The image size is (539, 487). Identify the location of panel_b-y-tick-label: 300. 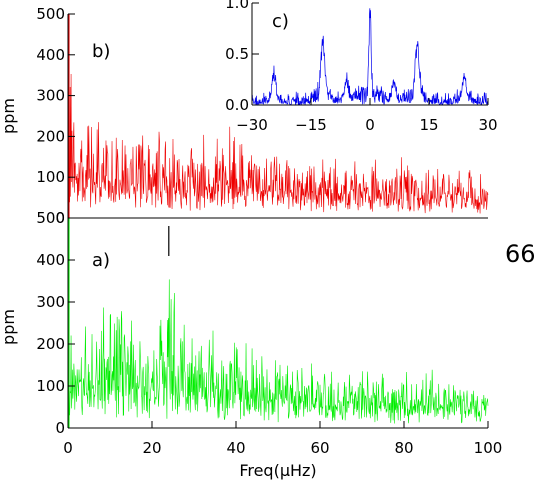
(50, 96).